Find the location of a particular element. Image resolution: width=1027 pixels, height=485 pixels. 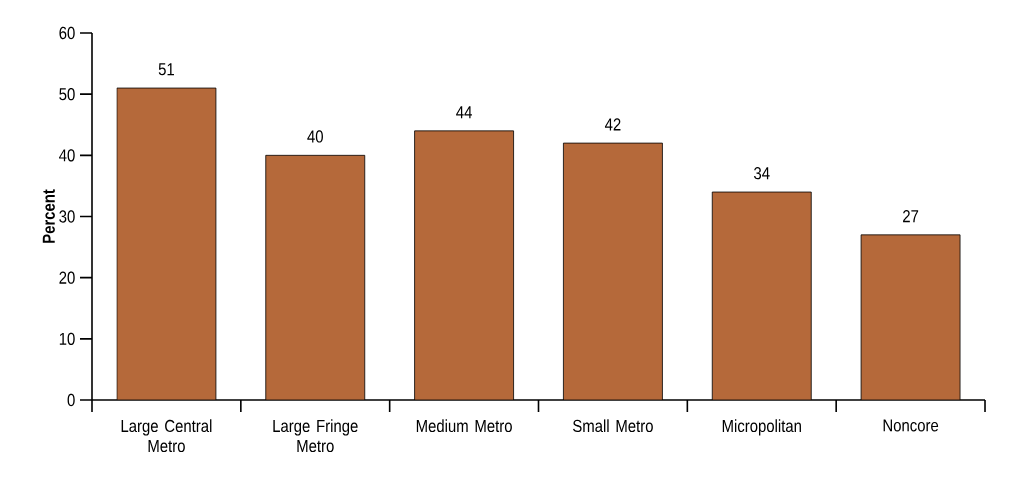

data-label: 44 is located at coordinates (464, 112).